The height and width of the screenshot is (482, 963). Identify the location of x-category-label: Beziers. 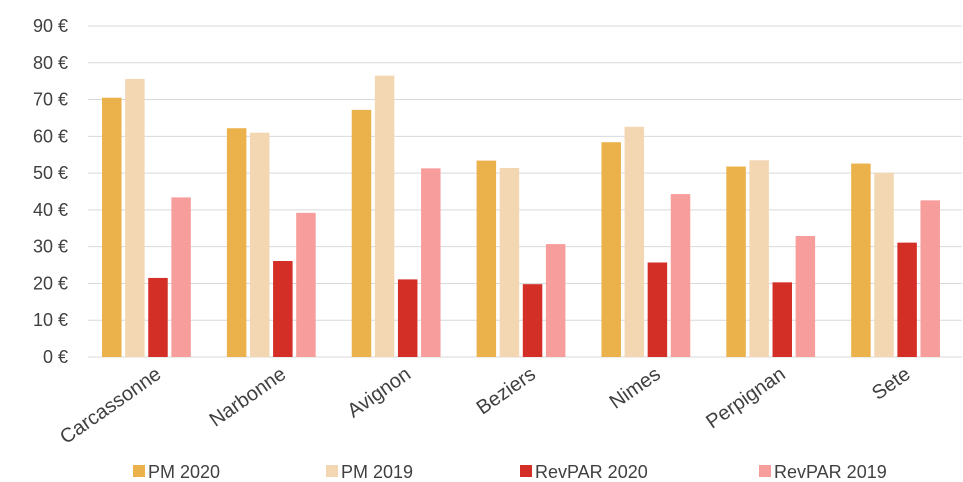
(506, 391).